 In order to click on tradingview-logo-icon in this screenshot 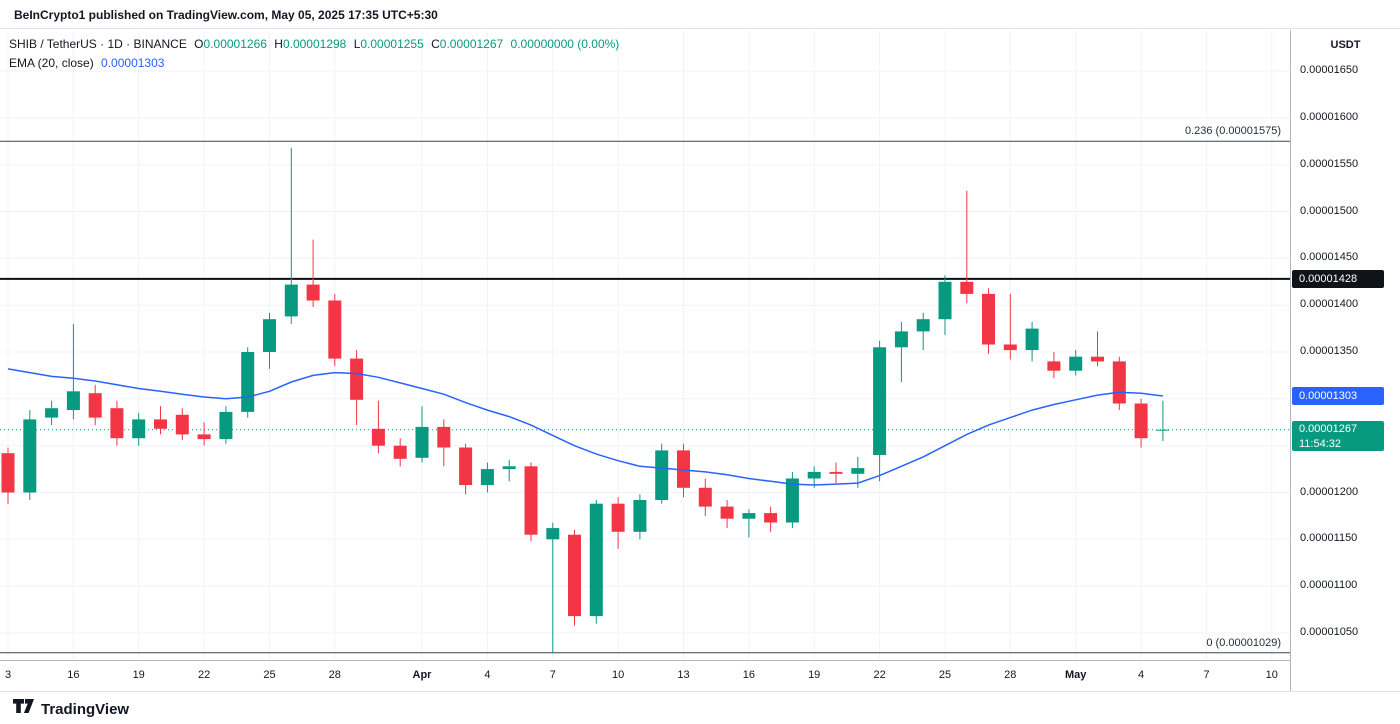, I will do `click(24, 709)`.